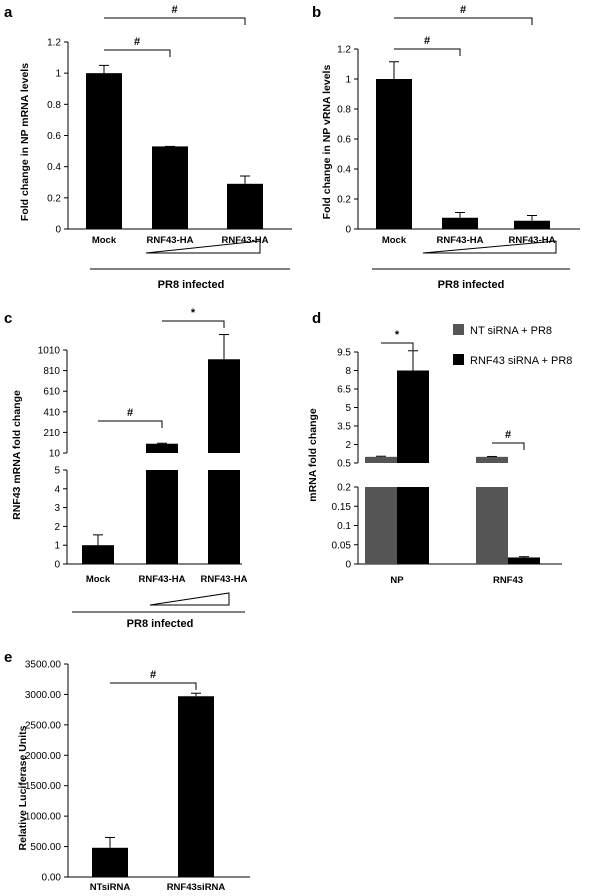 This screenshot has width=594, height=896. What do you see at coordinates (153, 675) in the screenshot?
I see `panel-e-significance-label: #` at bounding box center [153, 675].